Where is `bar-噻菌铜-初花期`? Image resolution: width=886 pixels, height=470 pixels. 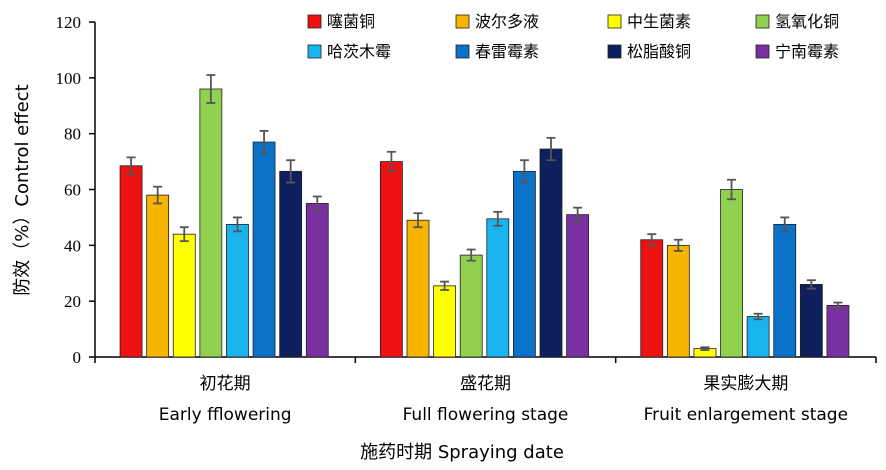
bar-噻菌铜-初花期 is located at coordinates (131, 261).